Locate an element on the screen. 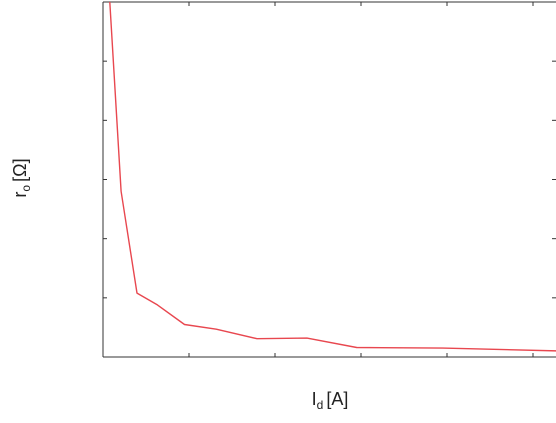 Image resolution: width=556 pixels, height=423 pixels. y-axis-label: ro[Ω] is located at coordinates (21, 177).